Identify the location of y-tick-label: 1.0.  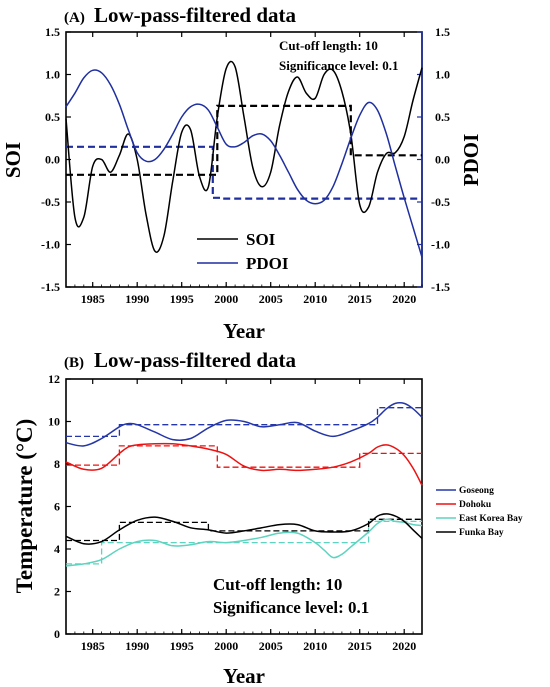
(52, 75).